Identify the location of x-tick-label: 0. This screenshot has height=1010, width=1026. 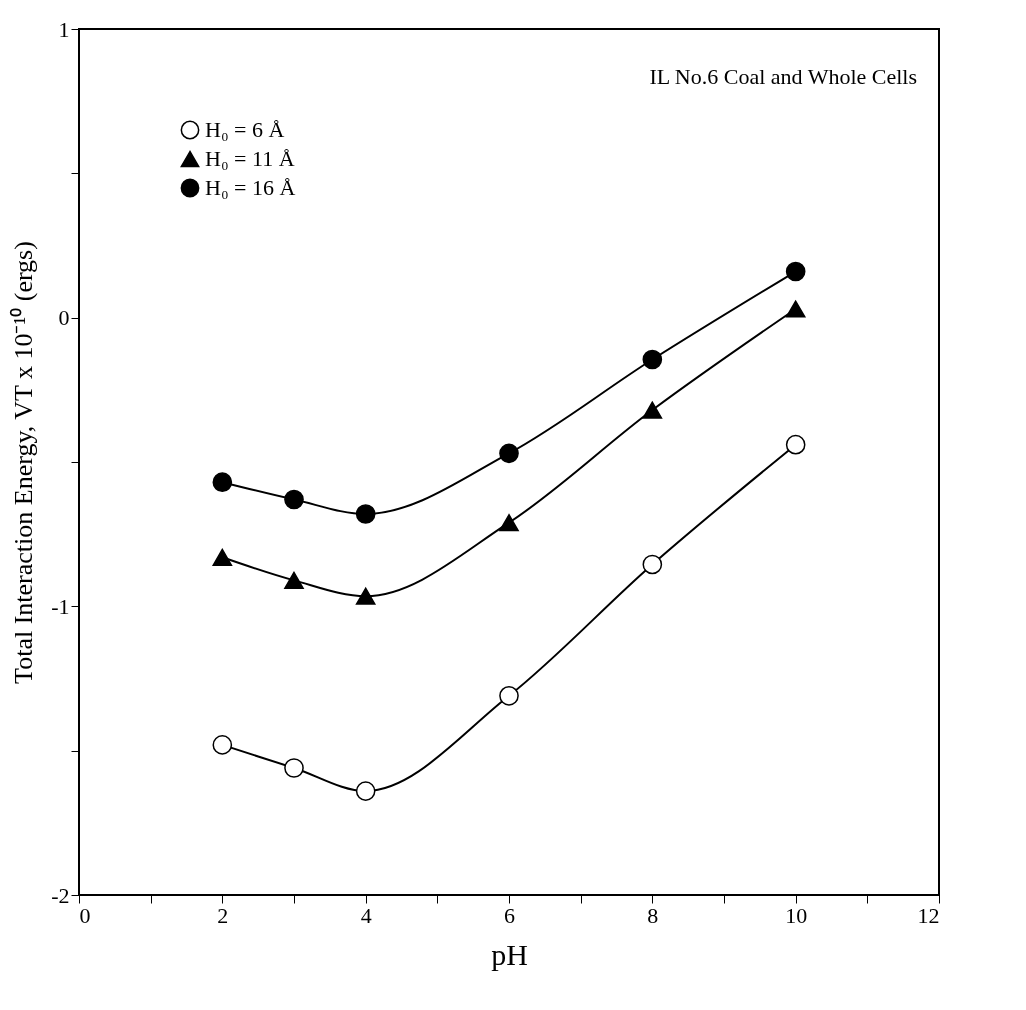
(85, 915).